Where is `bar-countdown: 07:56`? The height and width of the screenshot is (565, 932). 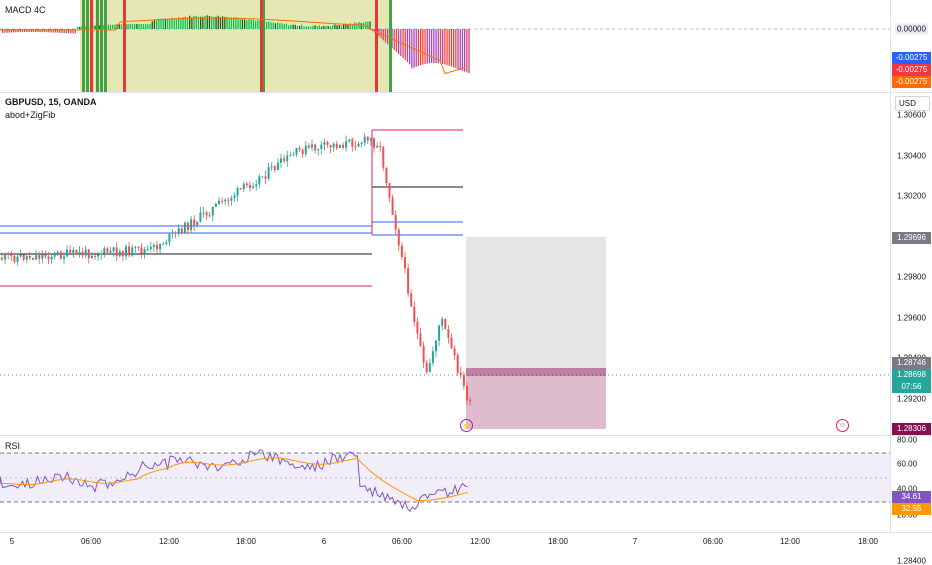
bar-countdown: 07:56 is located at coordinates (911, 387).